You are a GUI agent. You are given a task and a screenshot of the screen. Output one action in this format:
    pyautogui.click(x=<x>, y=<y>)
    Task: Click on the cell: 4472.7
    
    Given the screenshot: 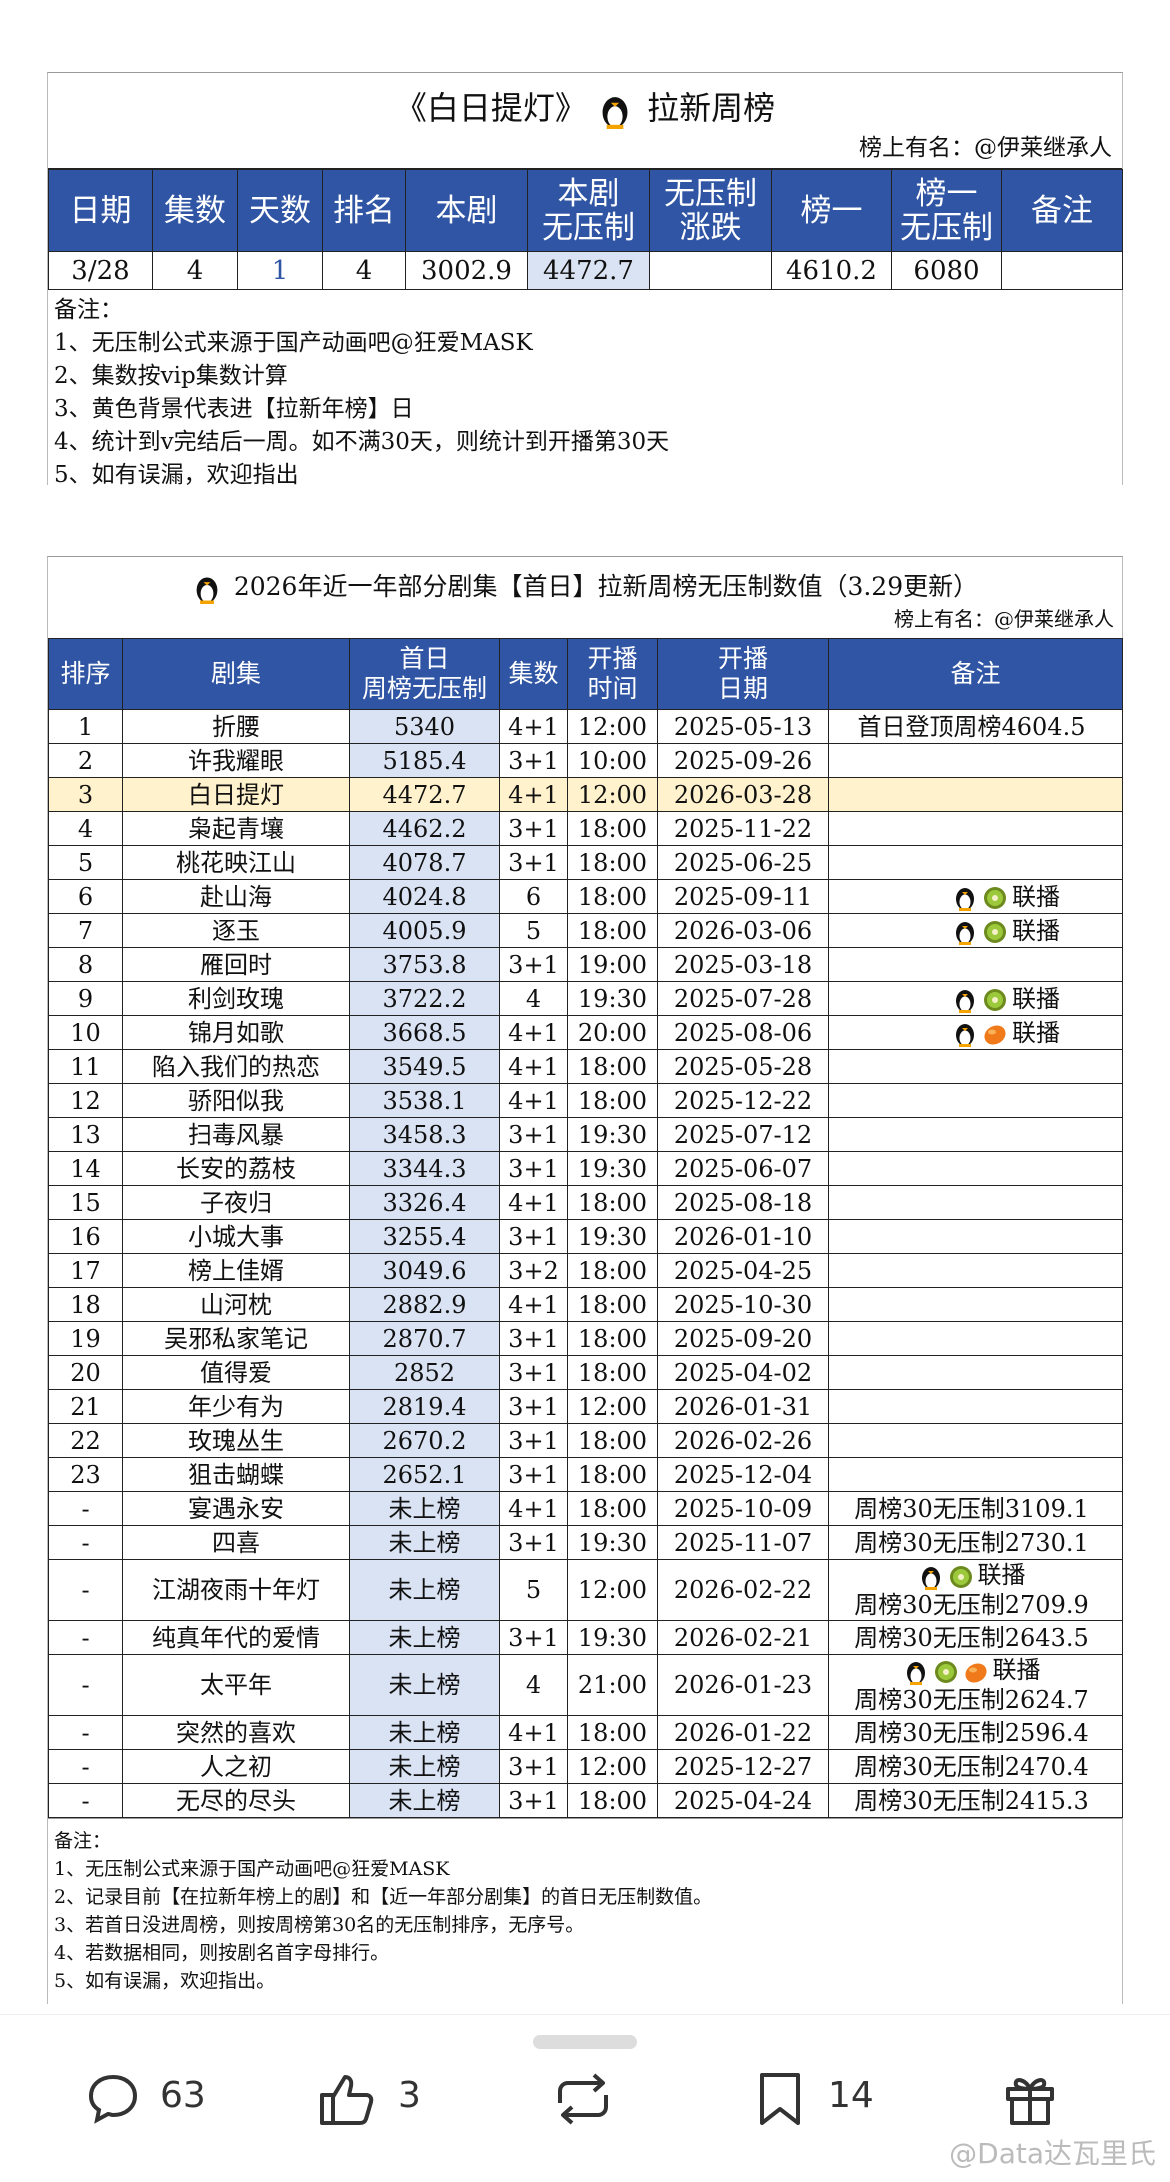 What is the action you would take?
    pyautogui.click(x=424, y=794)
    